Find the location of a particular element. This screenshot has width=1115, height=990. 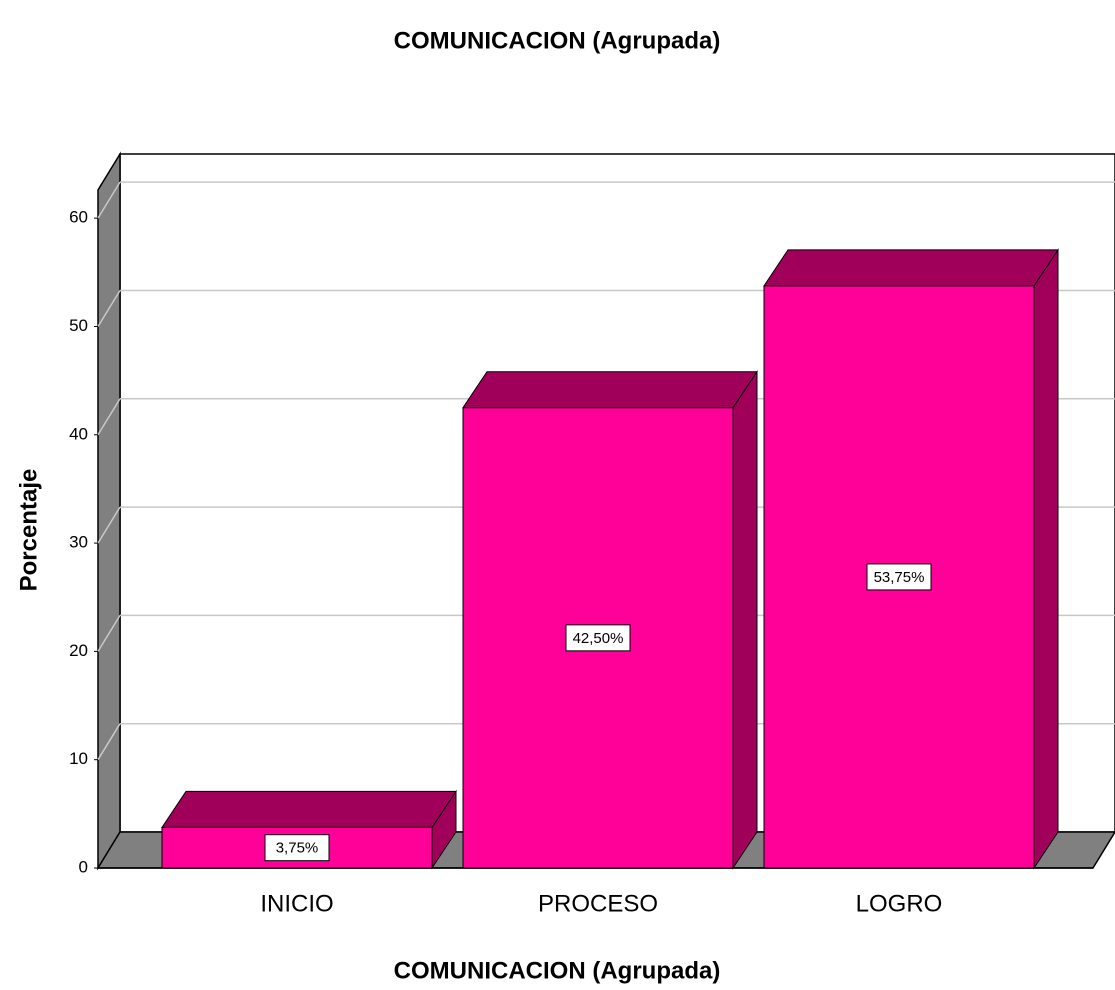

value-label: 53,75% is located at coordinates (899, 577).